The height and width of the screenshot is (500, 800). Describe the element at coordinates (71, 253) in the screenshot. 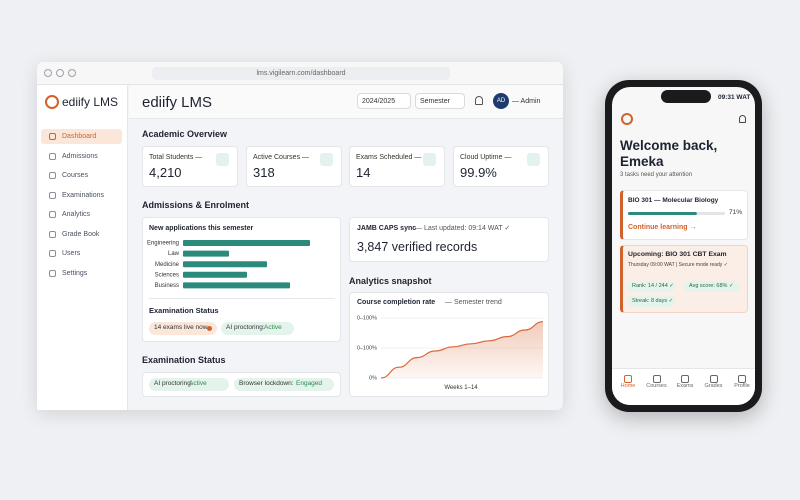

I see `nav-item: Users` at that location.